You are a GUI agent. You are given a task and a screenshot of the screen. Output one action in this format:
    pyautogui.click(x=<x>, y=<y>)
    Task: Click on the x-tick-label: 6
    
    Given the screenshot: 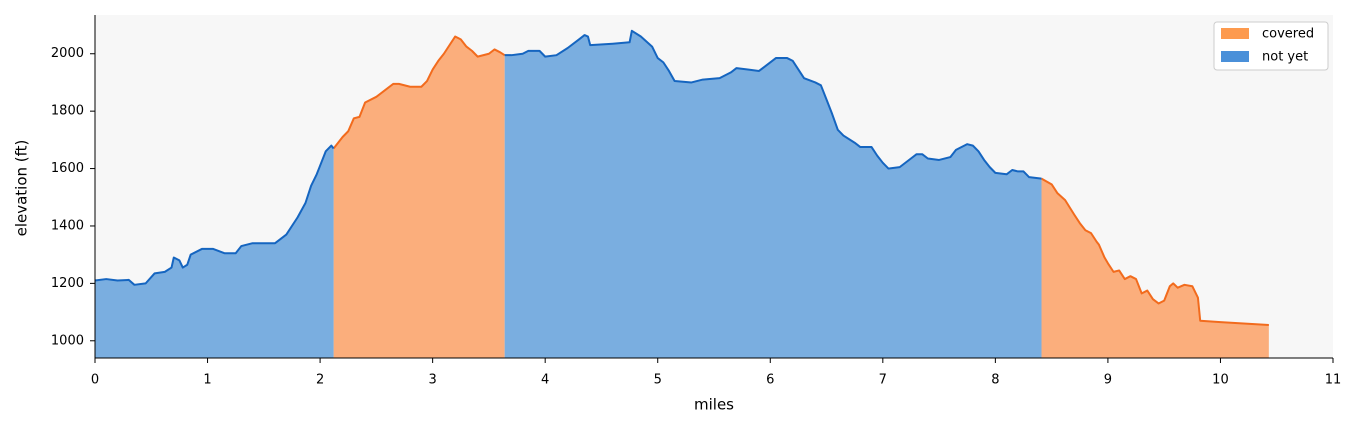 What is the action you would take?
    pyautogui.click(x=770, y=380)
    